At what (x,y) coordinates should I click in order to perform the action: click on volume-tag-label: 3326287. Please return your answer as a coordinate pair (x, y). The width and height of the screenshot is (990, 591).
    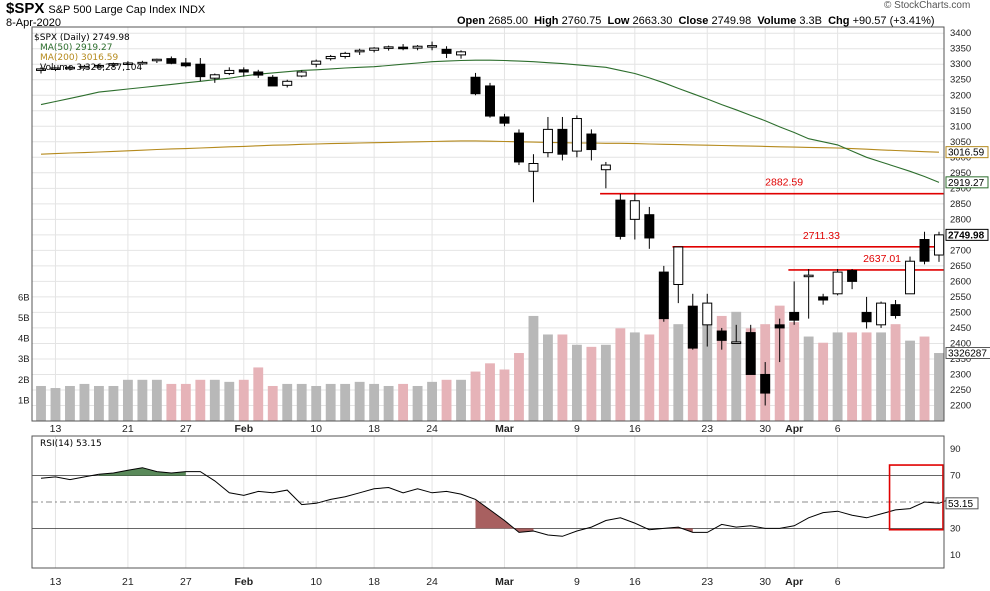
    Looking at the image, I should click on (967, 354).